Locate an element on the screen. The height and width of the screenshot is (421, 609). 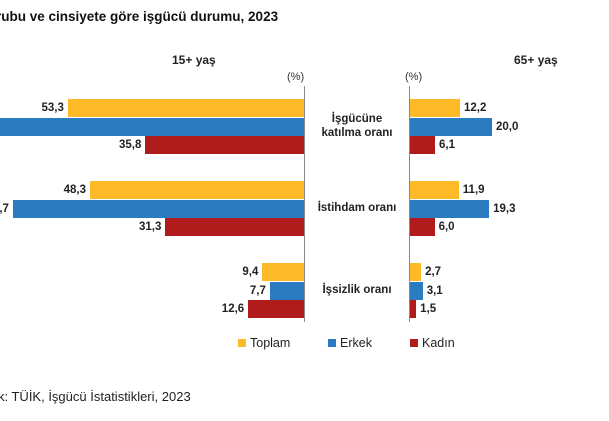
bar-15-Kadın-2 is located at coordinates (276, 309).